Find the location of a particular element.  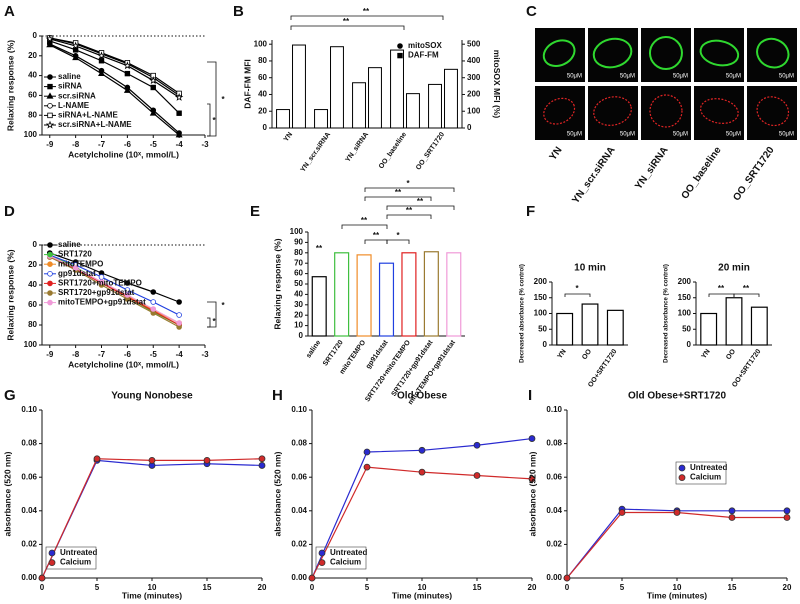

legend-label: SRT1720+mitoTEMPO is located at coordinates (100, 283).